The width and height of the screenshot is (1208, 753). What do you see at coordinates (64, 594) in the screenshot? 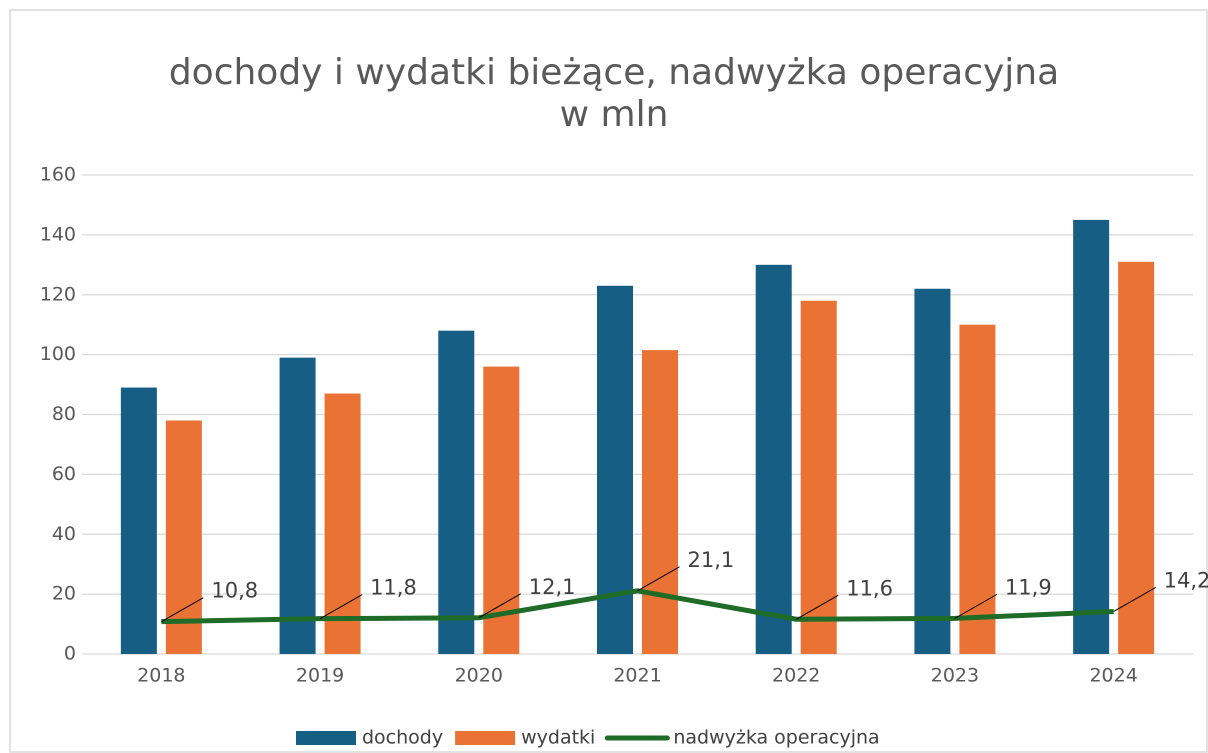
I see `y-tick-label: 20` at bounding box center [64, 594].